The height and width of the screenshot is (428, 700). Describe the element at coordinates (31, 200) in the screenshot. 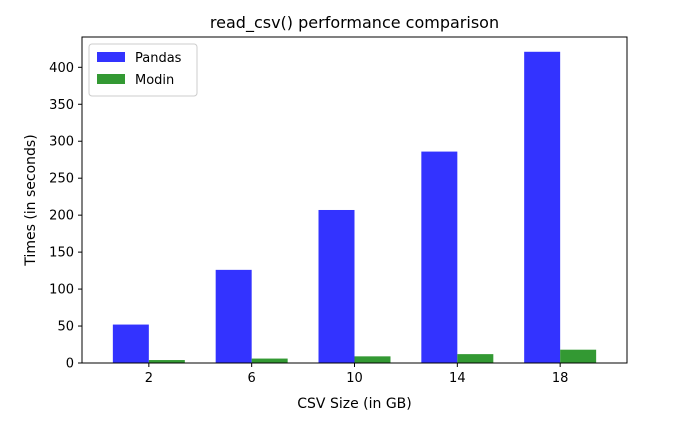

I see `y-axis-label: Times (in seconds)` at that location.